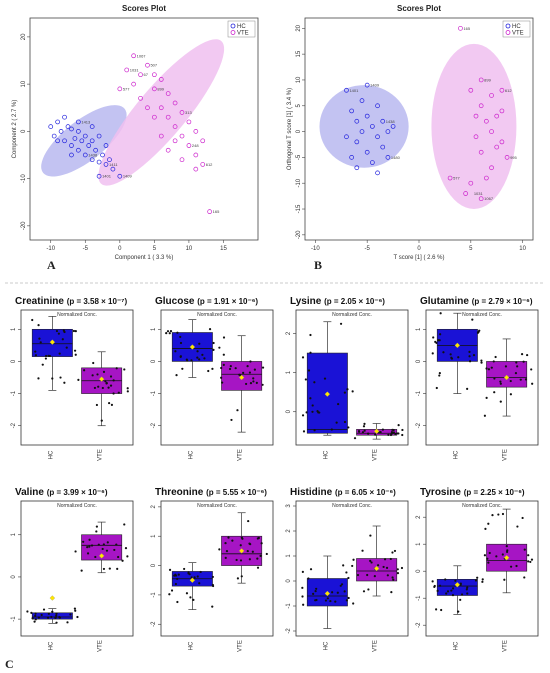 This screenshot has height=673, width=550. What do you see at coordinates (289, 606) in the screenshot?
I see `y-tick-label: -1` at bounding box center [289, 606].